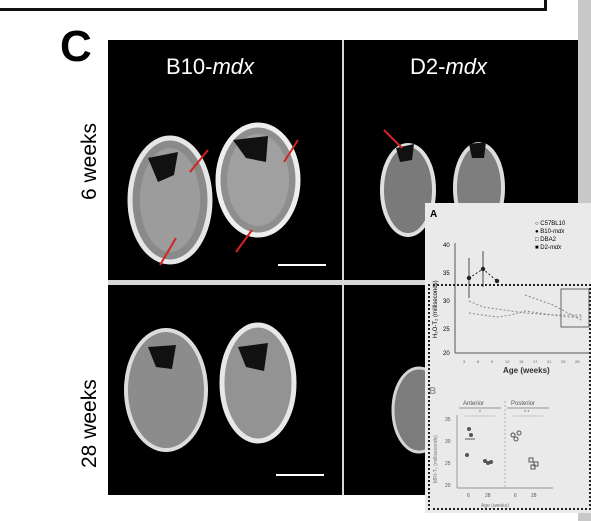 Image resolution: width=591 pixels, height=521 pixels. Describe the element at coordinates (525, 314) in the screenshot. I see `series-c57bl10` at that location.